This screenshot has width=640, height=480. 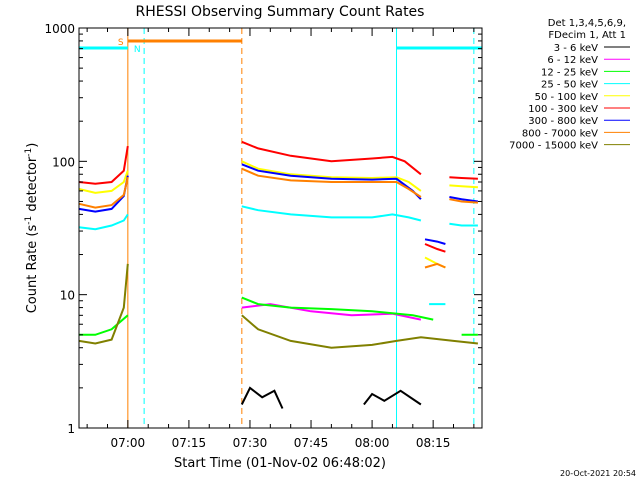 I want to click on legend-label: 300 - 800 keV, so click(x=563, y=121).